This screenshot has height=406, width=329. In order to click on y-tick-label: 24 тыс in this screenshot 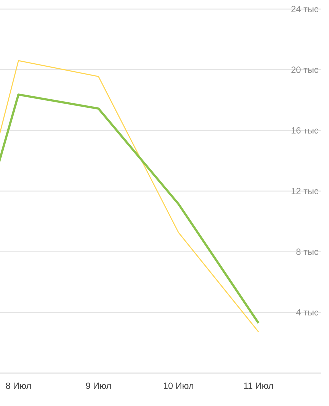, I will do `click(305, 9)`.